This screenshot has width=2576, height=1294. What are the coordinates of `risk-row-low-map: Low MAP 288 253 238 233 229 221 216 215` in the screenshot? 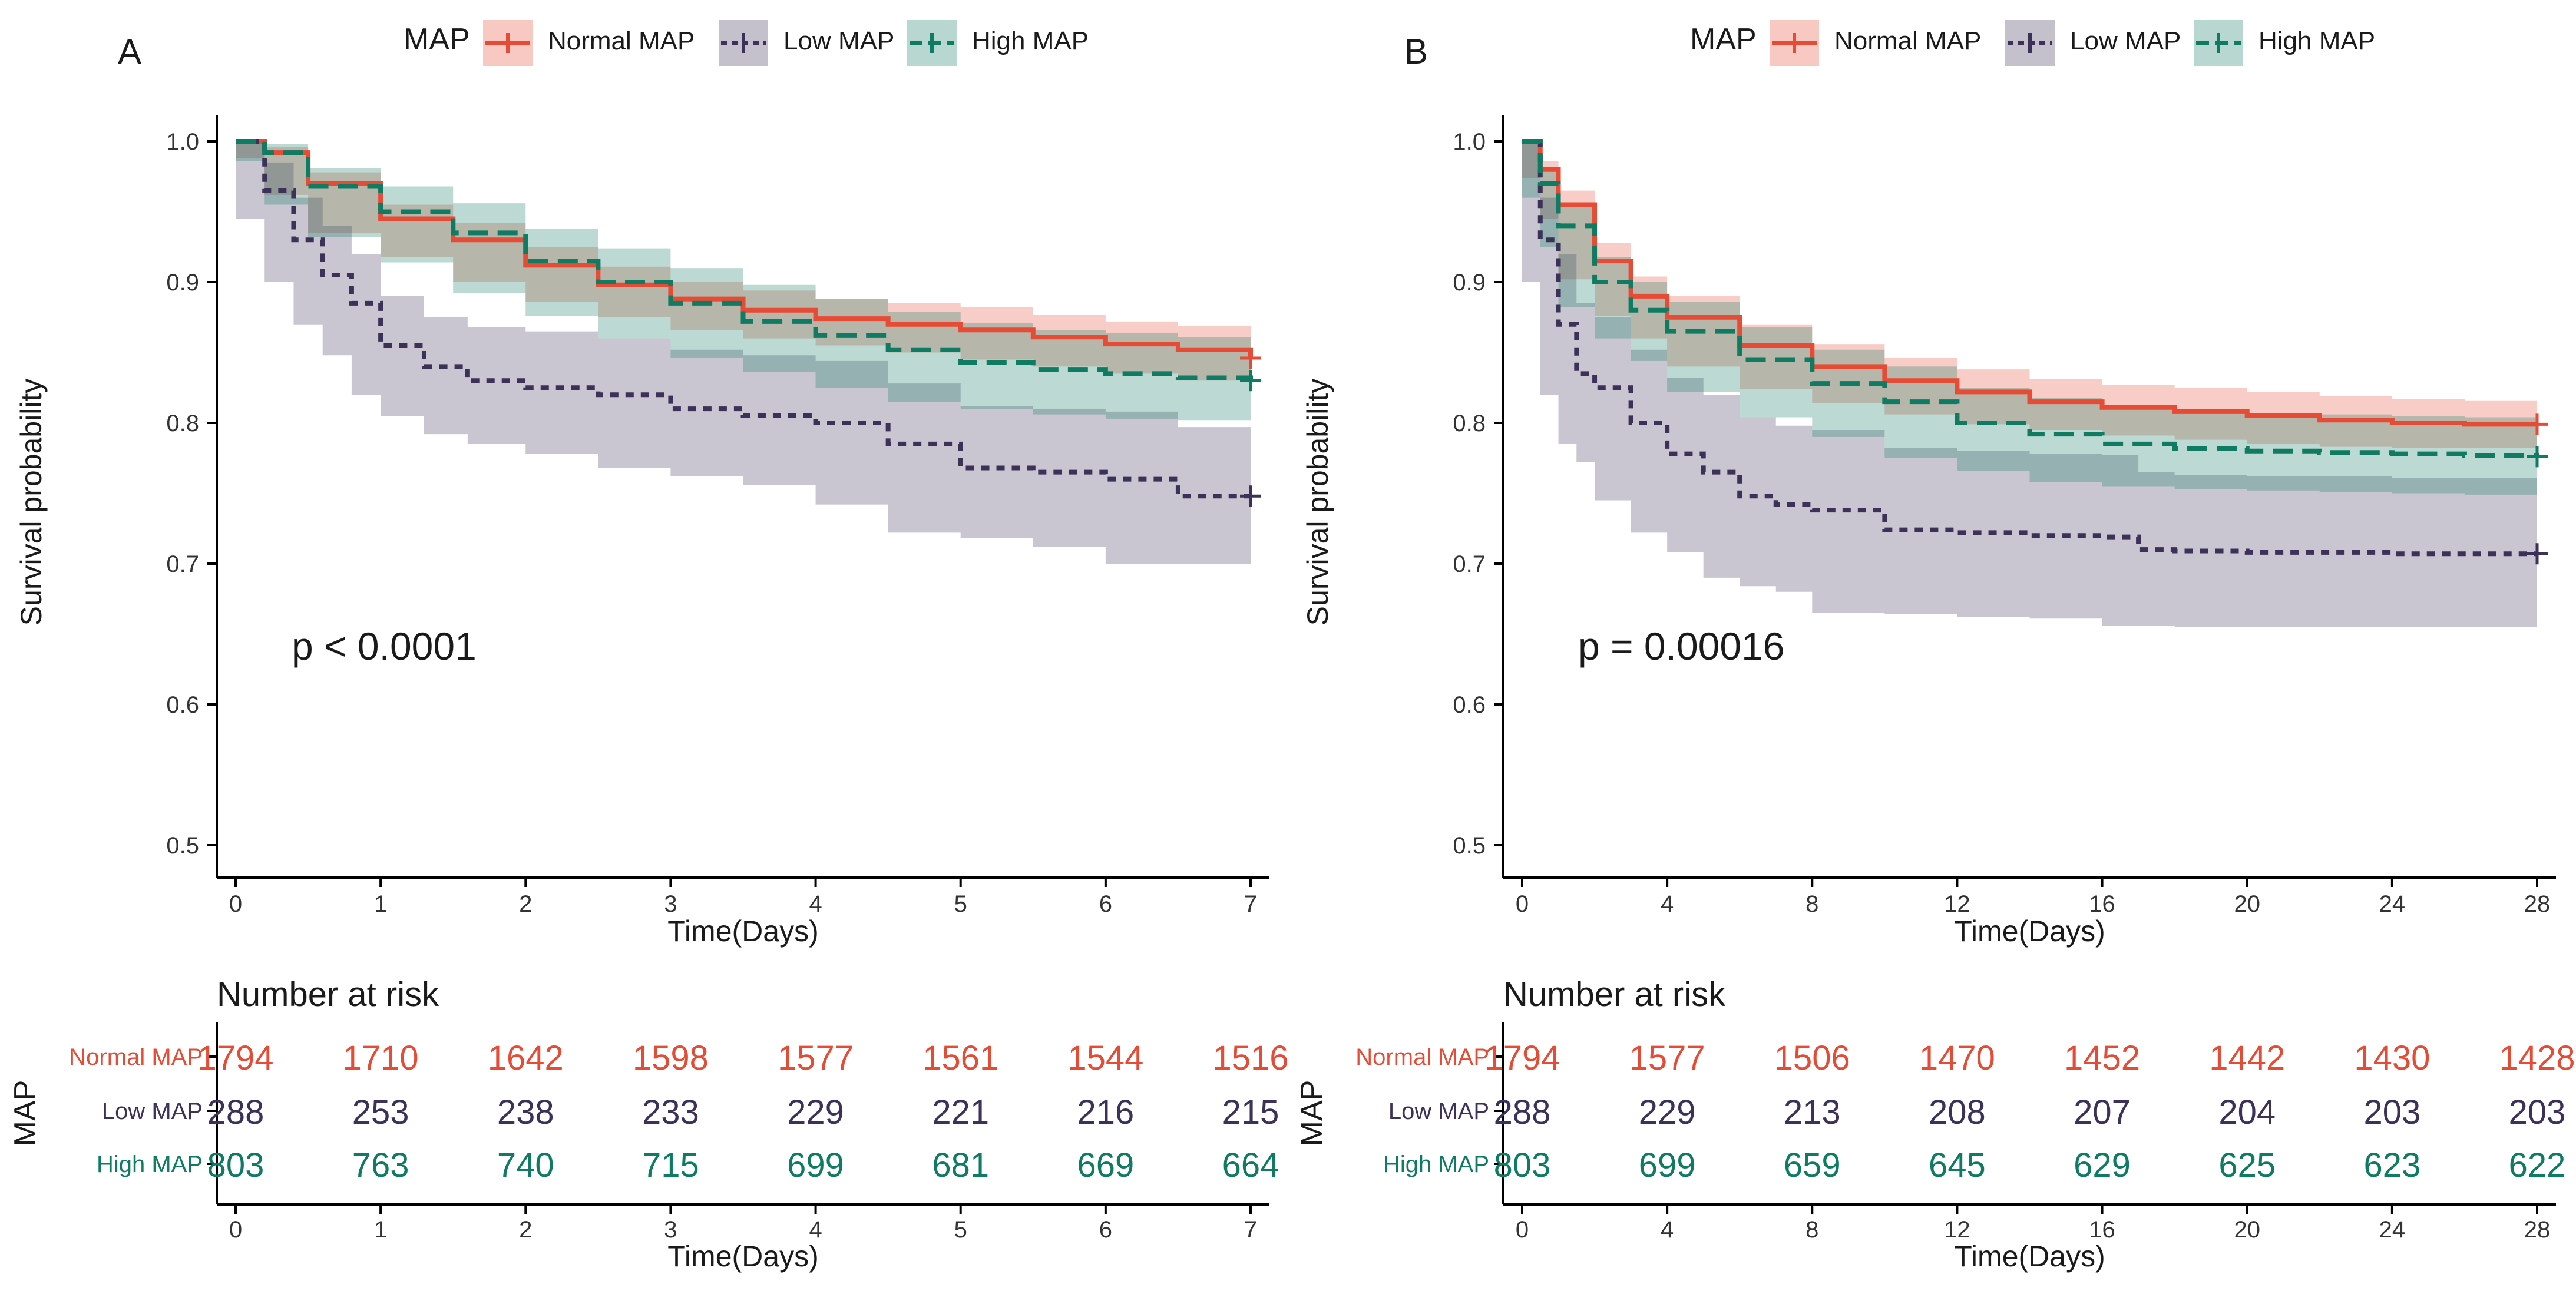 It's located at (690, 1112).